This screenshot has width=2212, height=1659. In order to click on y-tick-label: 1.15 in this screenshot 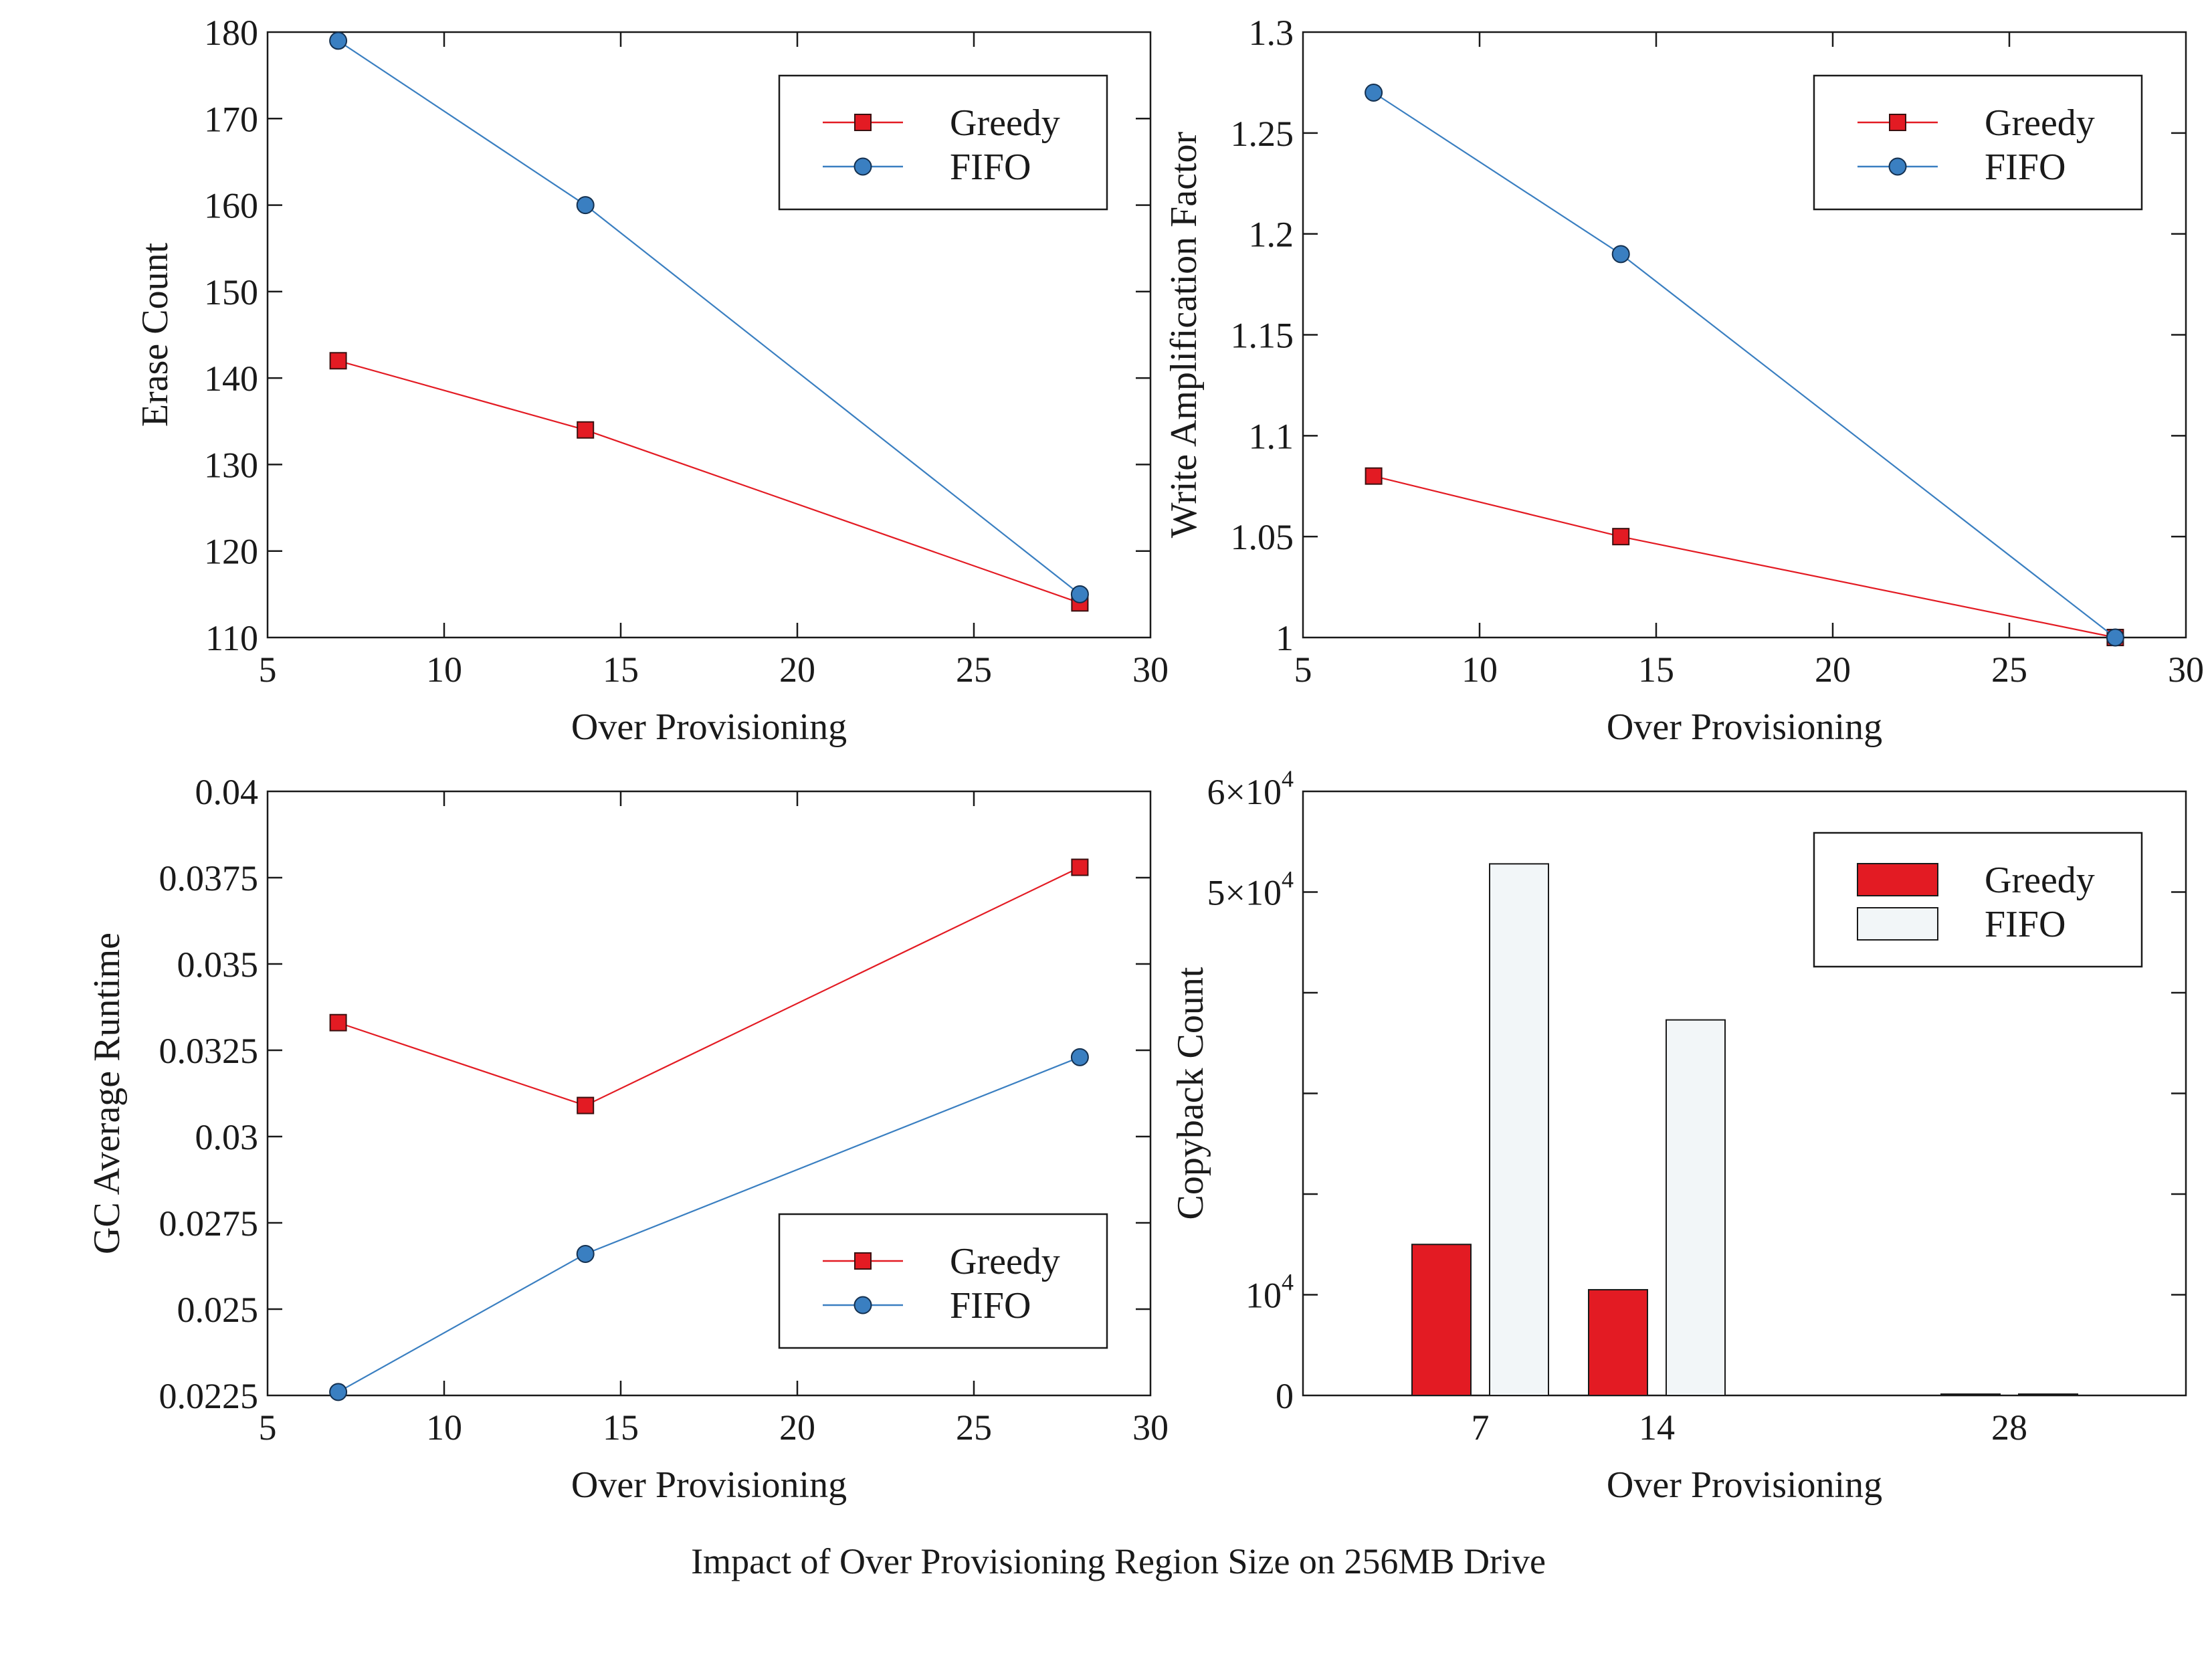, I will do `click(1262, 336)`.